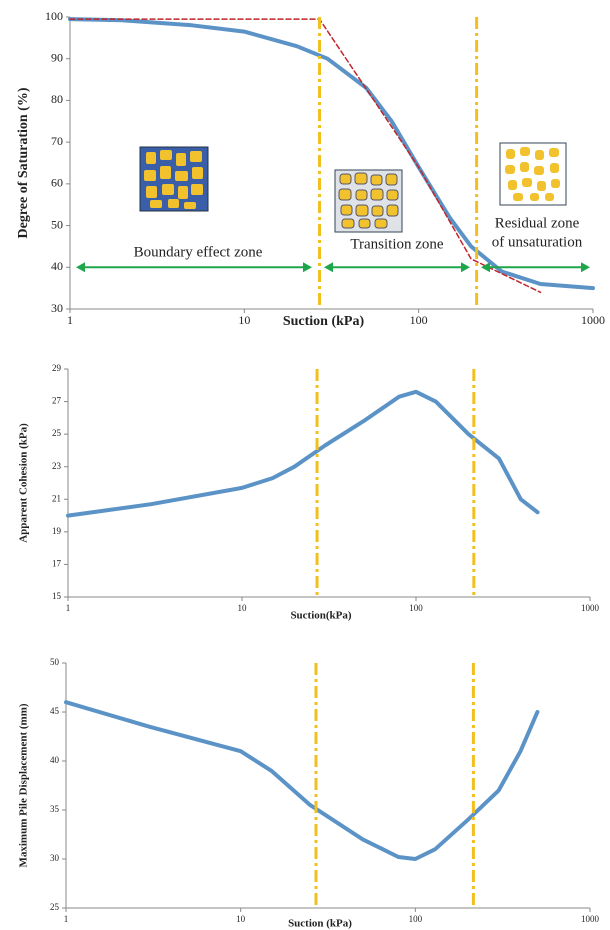  I want to click on y-tick-label: 90, so click(57, 57).